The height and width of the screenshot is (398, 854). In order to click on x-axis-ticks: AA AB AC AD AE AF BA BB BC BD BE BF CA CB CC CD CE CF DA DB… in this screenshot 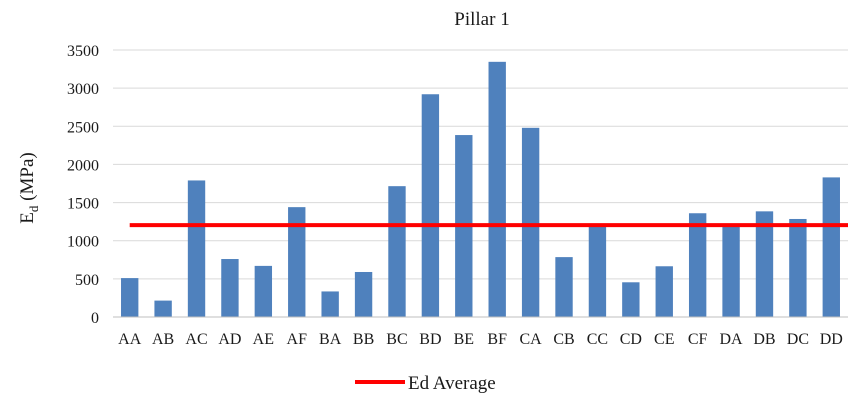, I will do `click(480, 339)`.